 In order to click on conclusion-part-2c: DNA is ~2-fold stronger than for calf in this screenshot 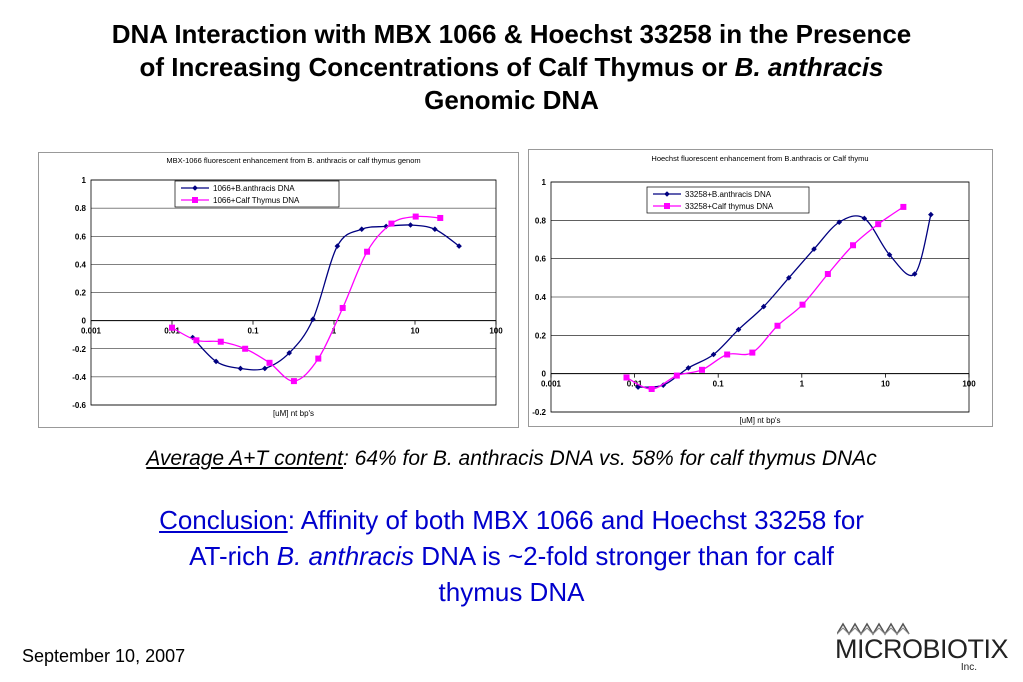, I will do `click(624, 556)`.